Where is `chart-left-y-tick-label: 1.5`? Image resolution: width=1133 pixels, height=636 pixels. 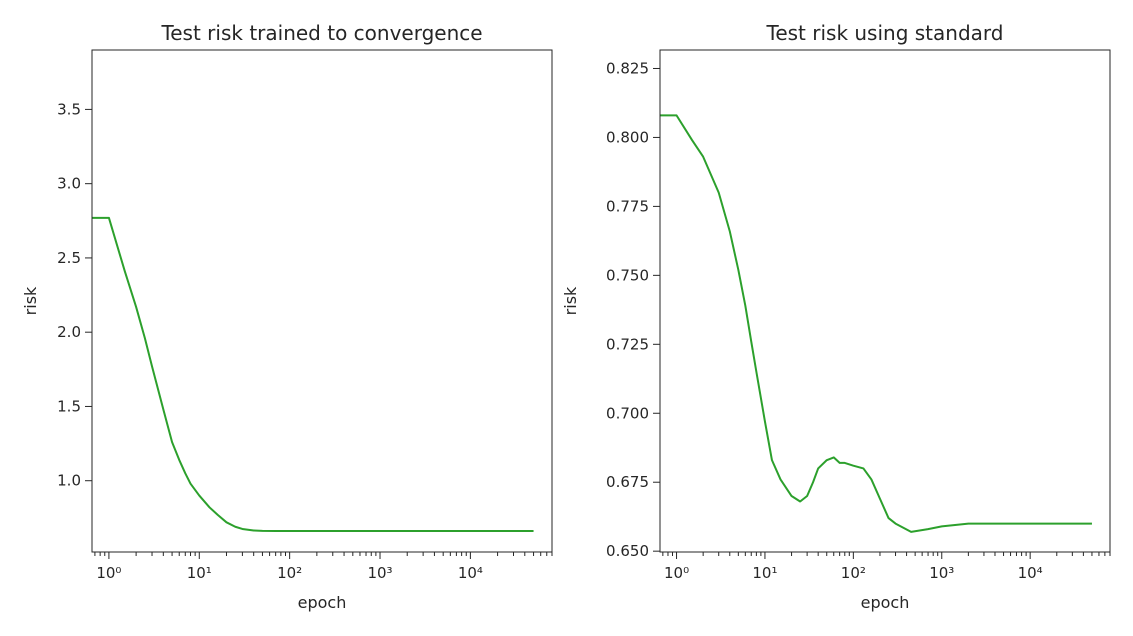 chart-left-y-tick-label: 1.5 is located at coordinates (69, 406).